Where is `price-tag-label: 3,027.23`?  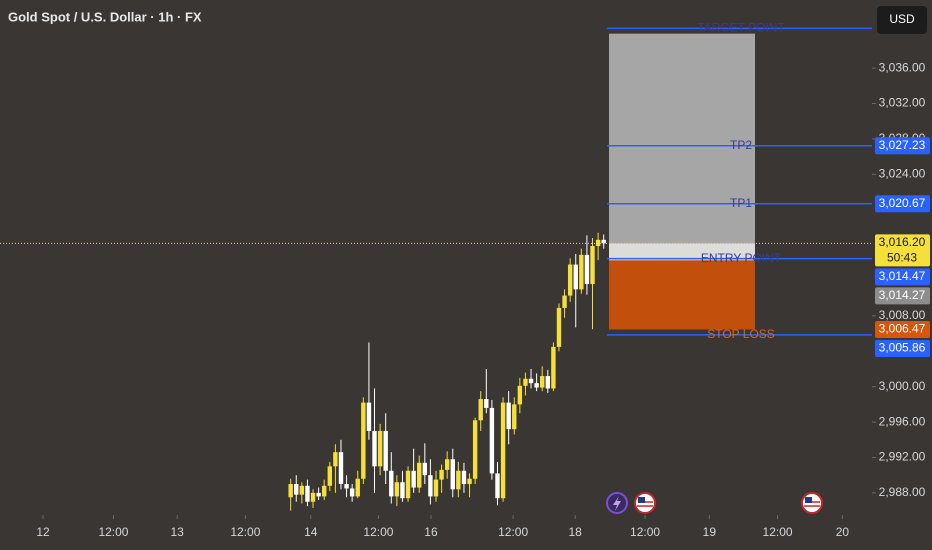
price-tag-label: 3,027.23 is located at coordinates (902, 145).